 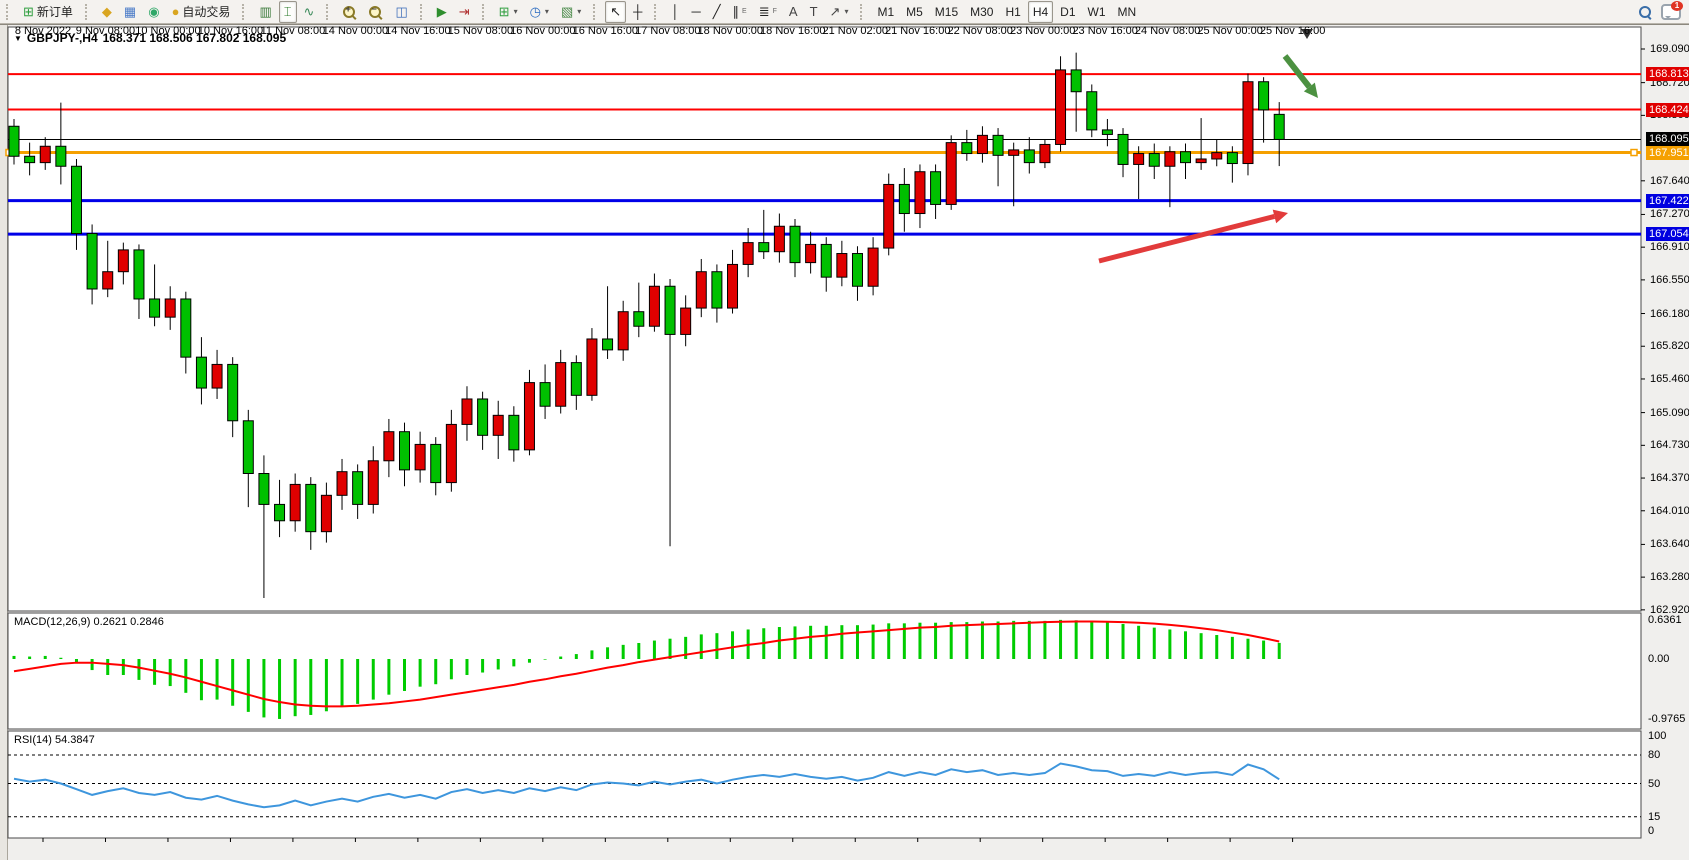 I want to click on search-icon, so click(x=1645, y=12).